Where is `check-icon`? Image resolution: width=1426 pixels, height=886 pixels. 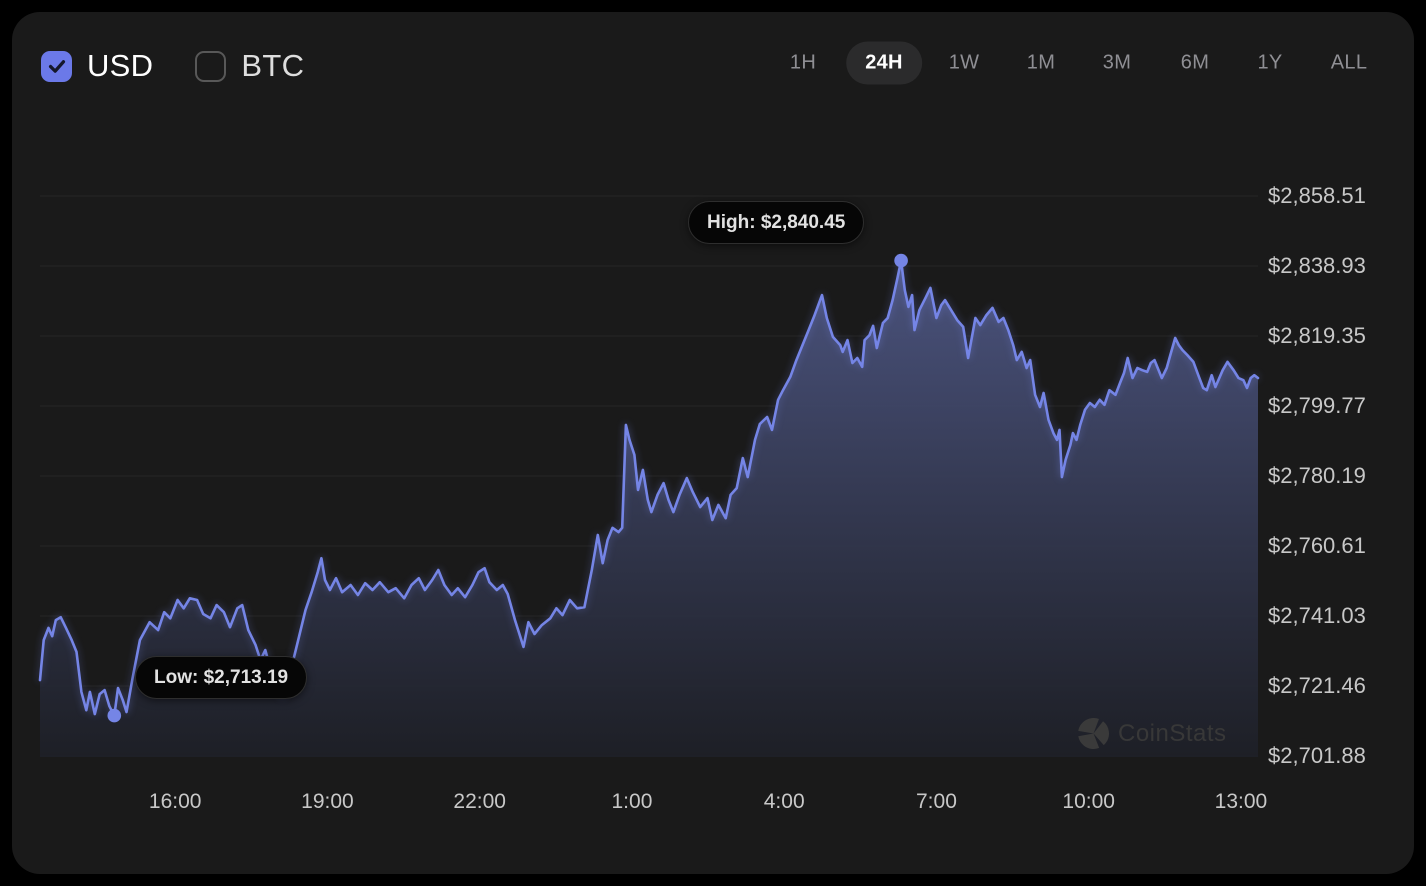 check-icon is located at coordinates (56, 66).